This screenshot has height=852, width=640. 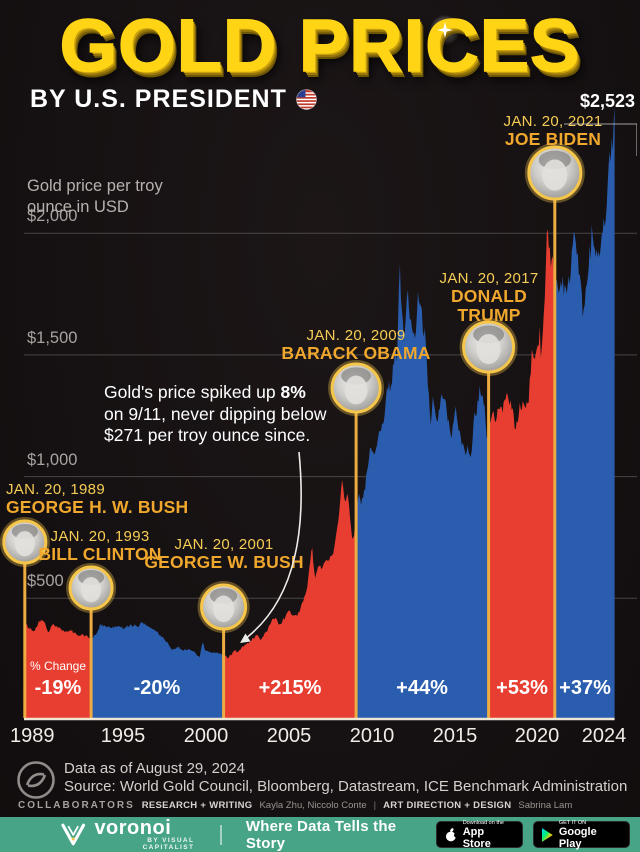 I want to click on googleplay-line1: GET IT ON, so click(x=572, y=822).